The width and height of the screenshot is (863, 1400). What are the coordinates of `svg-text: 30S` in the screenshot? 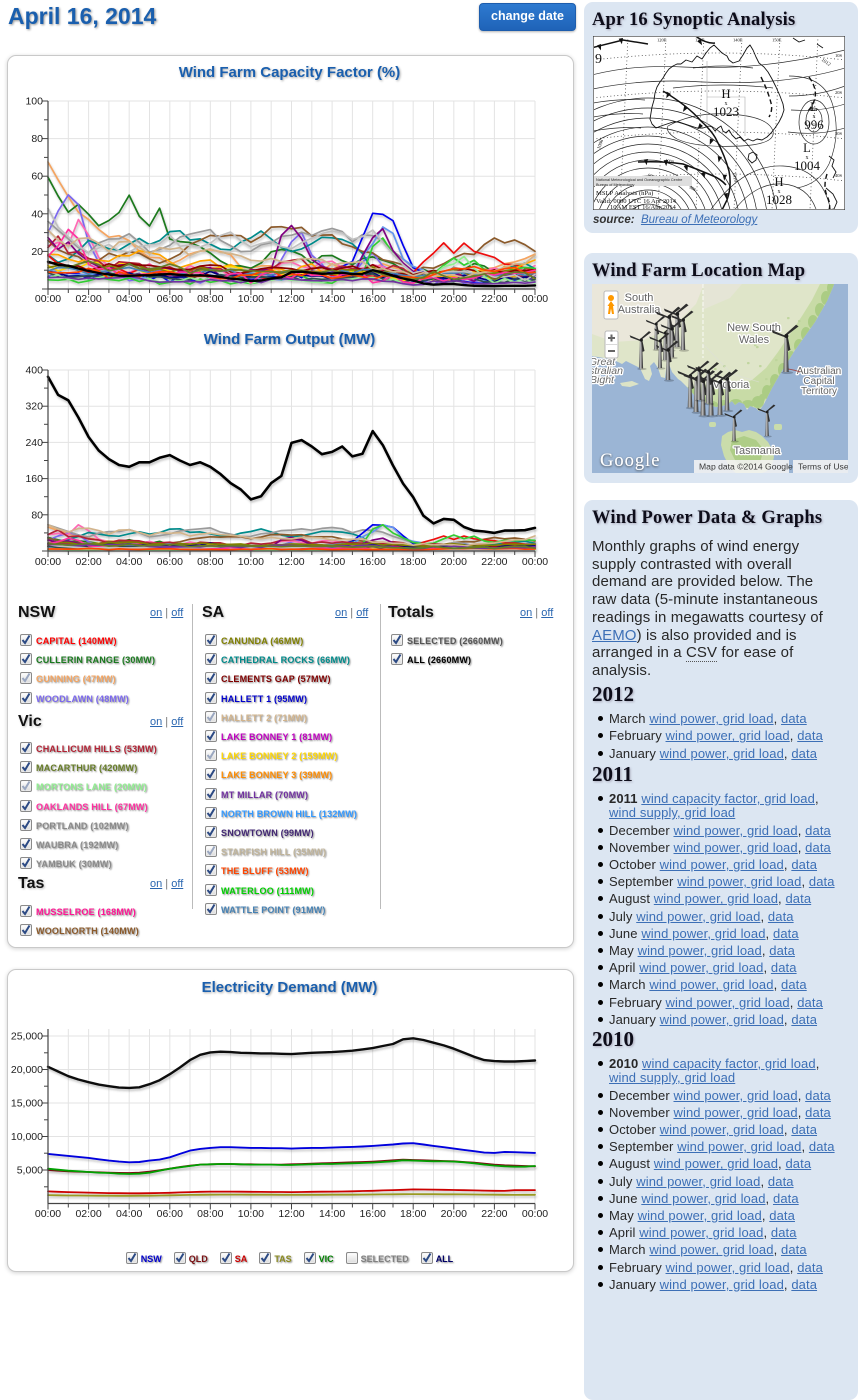 It's located at (839, 133).